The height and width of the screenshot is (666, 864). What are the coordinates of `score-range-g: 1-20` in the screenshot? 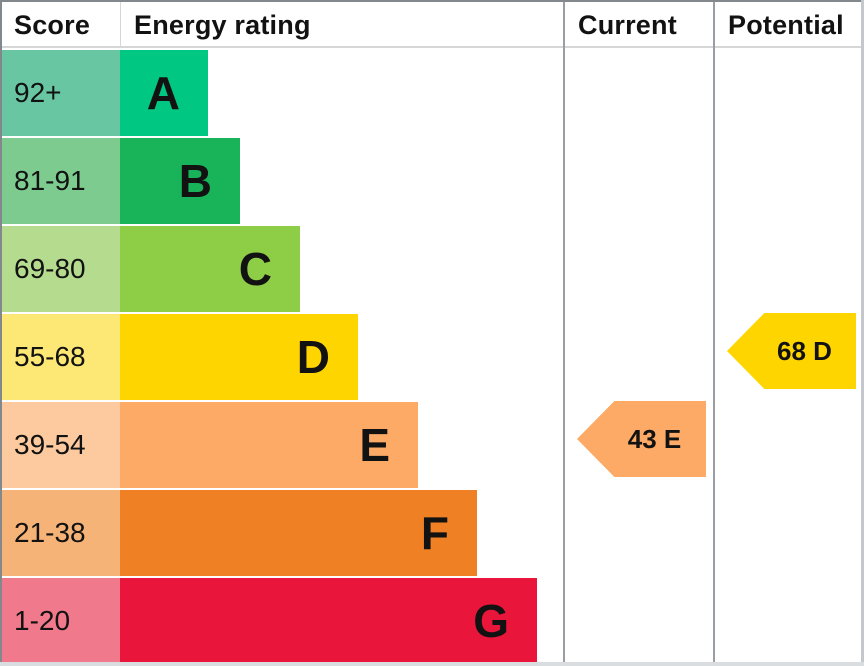 It's located at (42, 620).